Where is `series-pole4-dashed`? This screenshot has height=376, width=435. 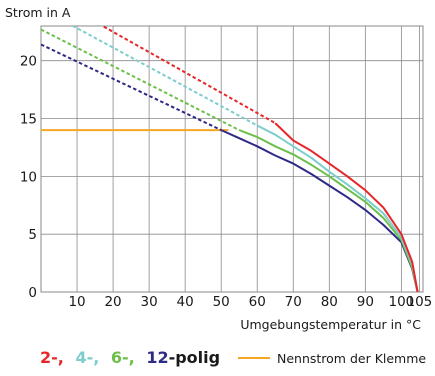
series-pole4-dashed is located at coordinates (164, 76).